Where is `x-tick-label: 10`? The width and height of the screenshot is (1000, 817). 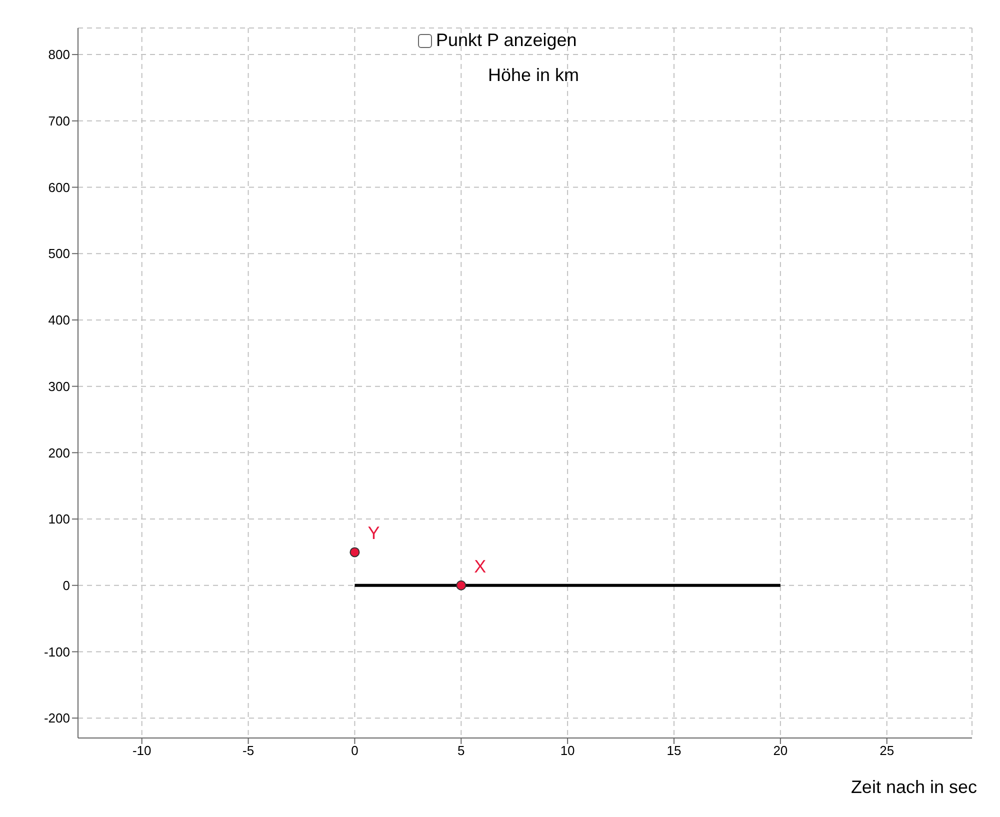
x-tick-label: 10 is located at coordinates (567, 750).